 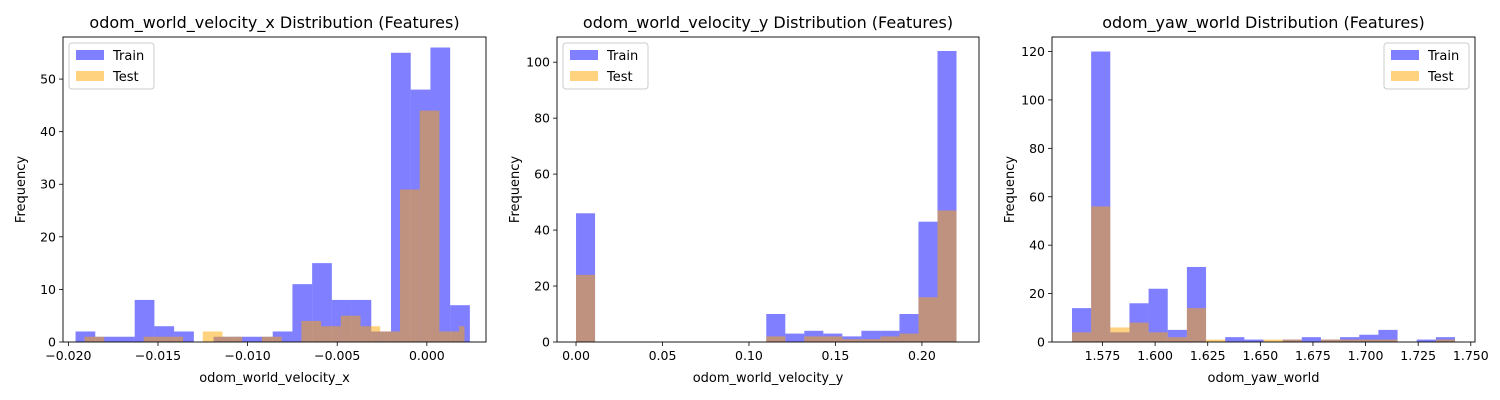 I want to click on x-tick-label: 1.750, so click(x=1471, y=355).